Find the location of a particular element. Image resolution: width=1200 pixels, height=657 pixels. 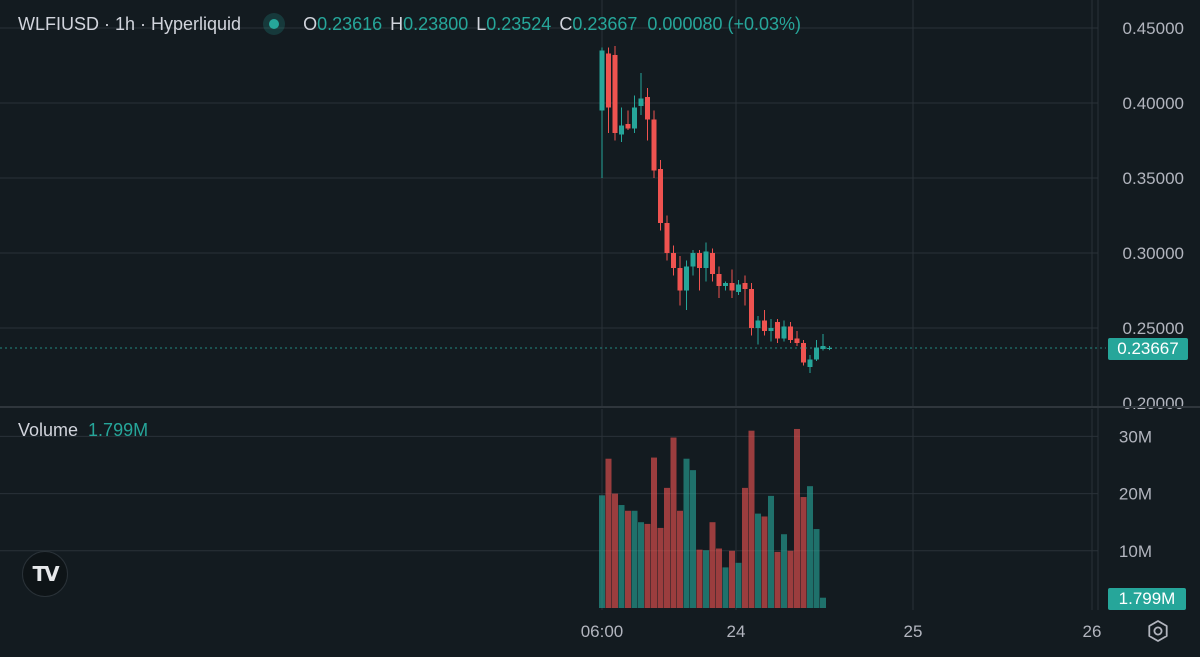

volume-tick-label: 10M is located at coordinates (1135, 551).